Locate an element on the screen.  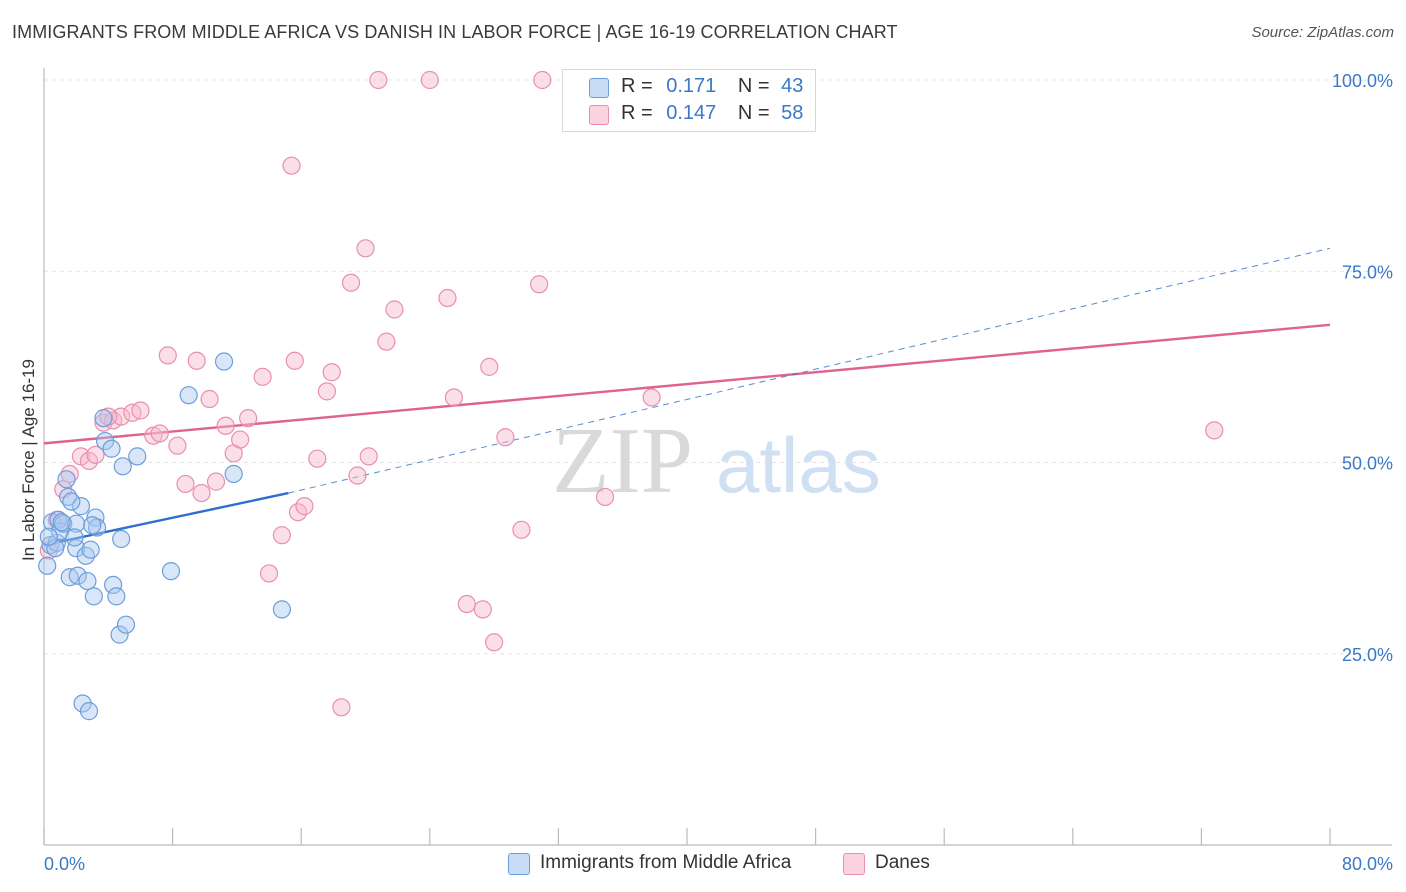
r-value: 0.147 is located at coordinates (691, 113).